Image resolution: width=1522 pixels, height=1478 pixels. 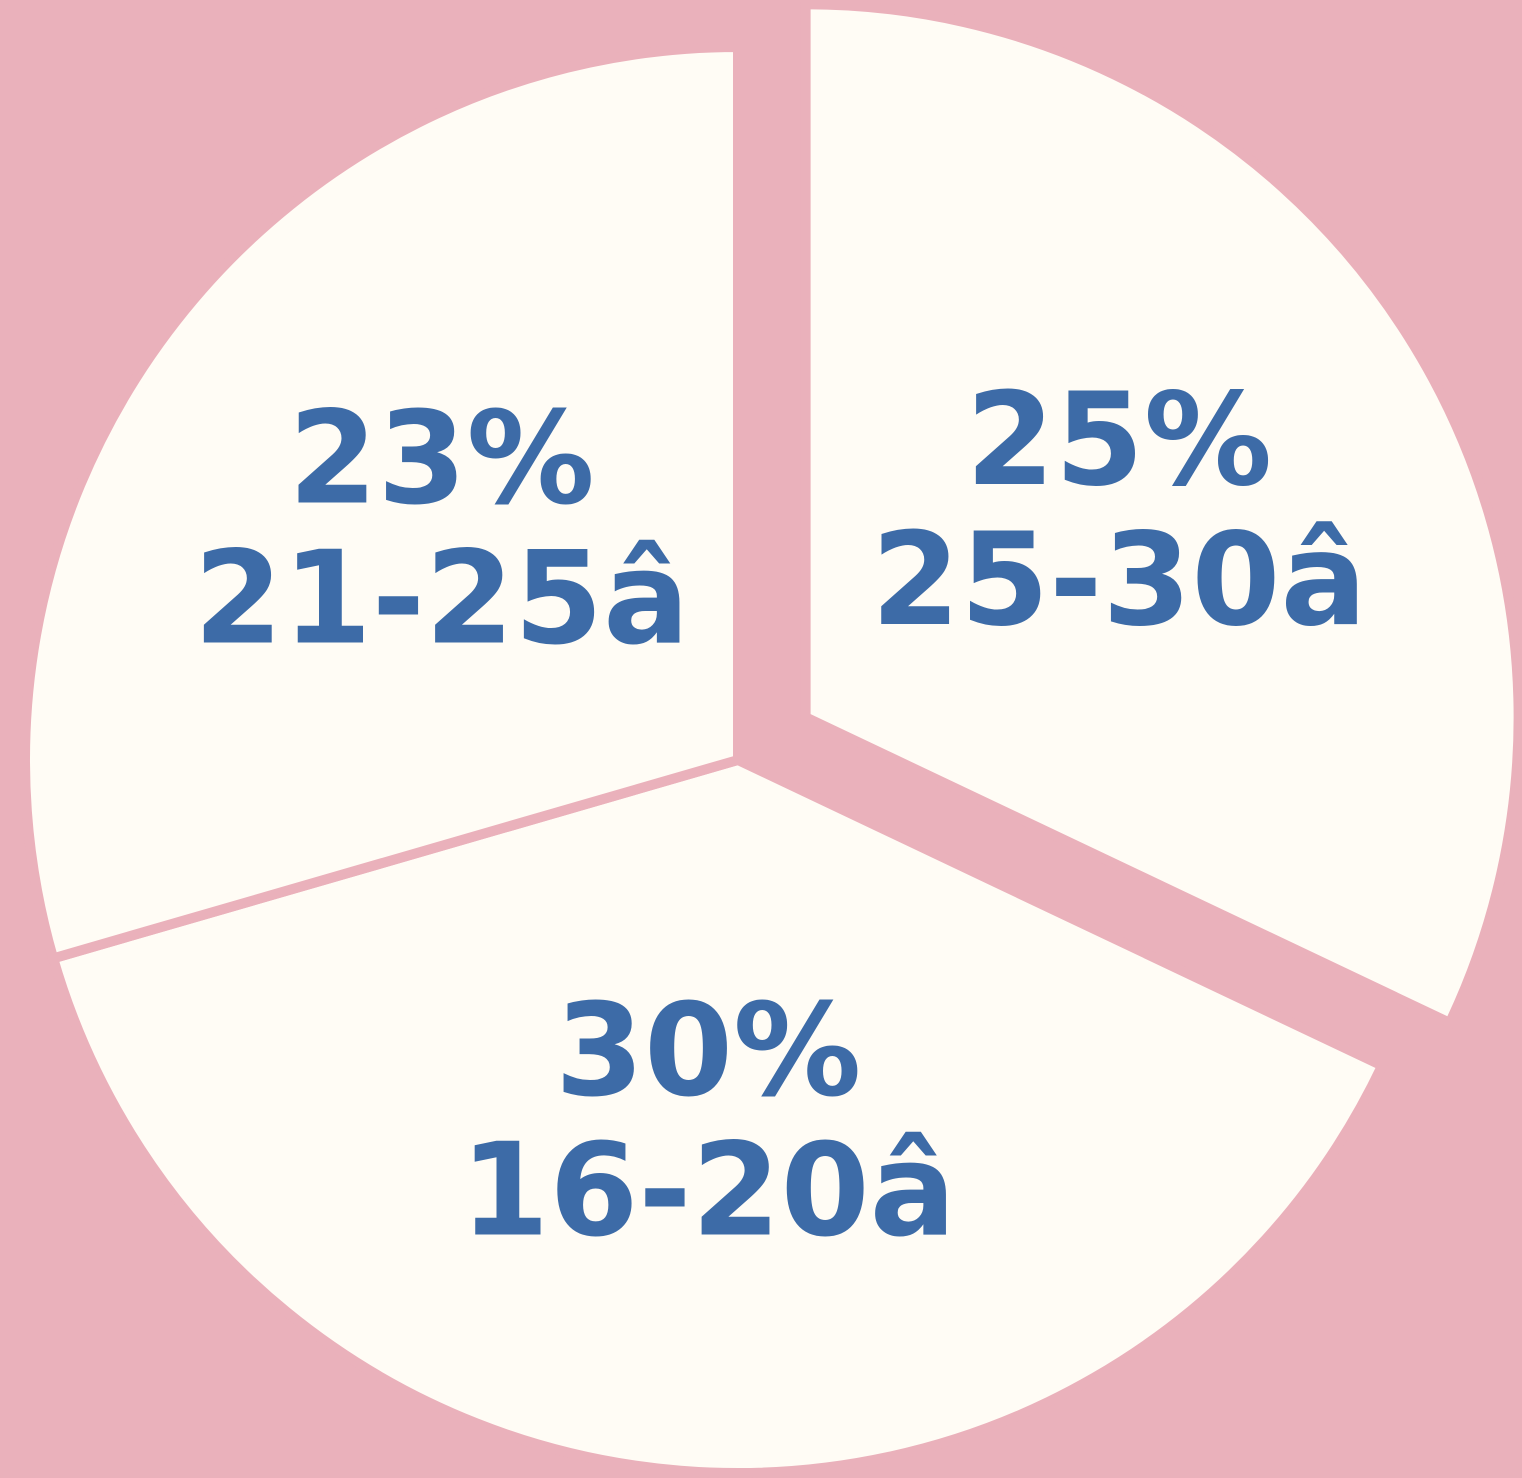 I want to click on category-label: 21-25â, so click(x=442, y=598).